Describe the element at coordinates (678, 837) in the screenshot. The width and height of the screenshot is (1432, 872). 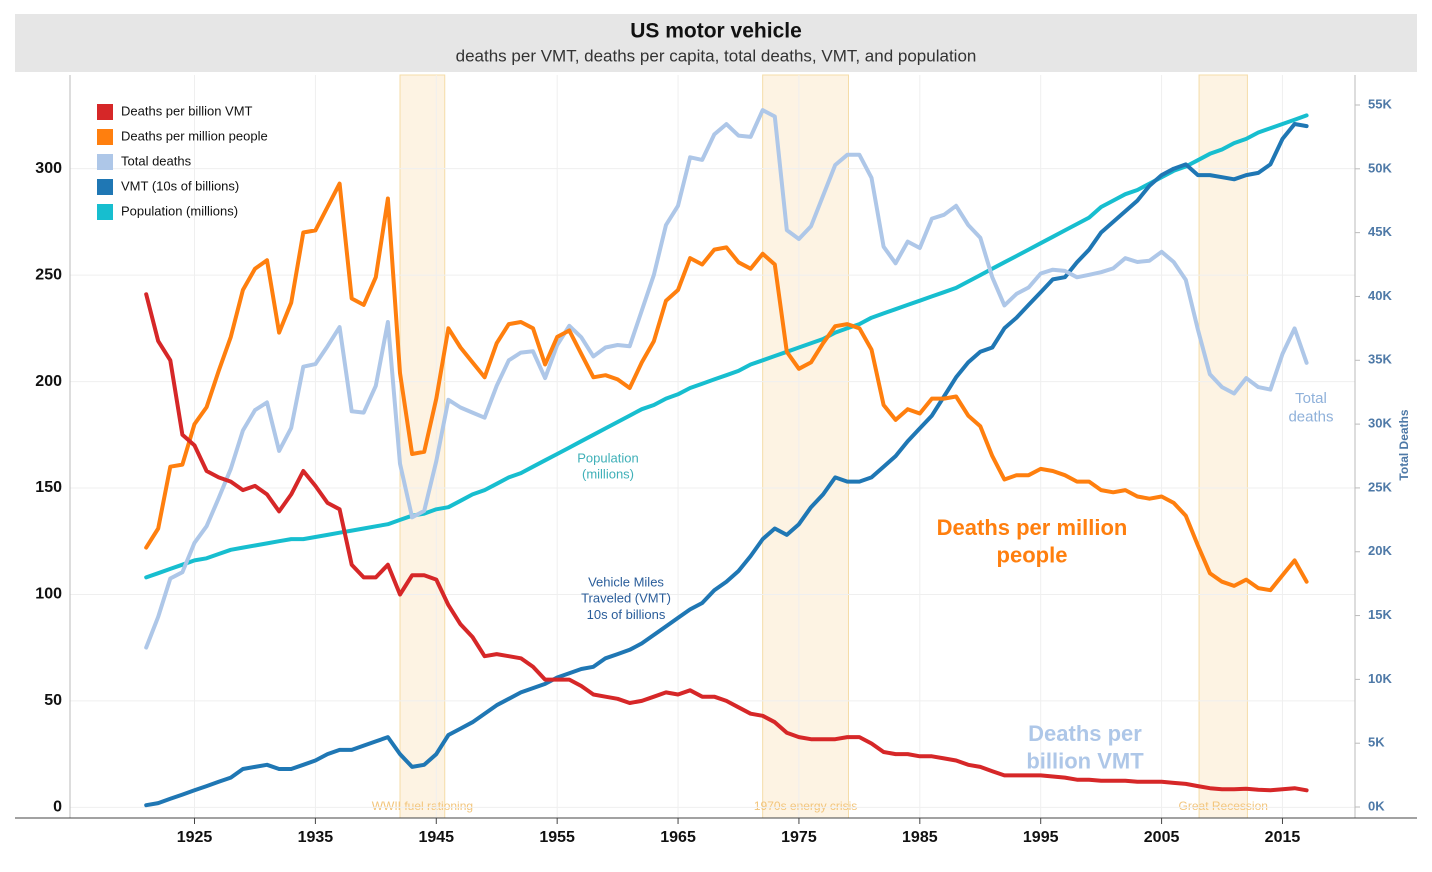
I see `x-tick-label: 1965` at that location.